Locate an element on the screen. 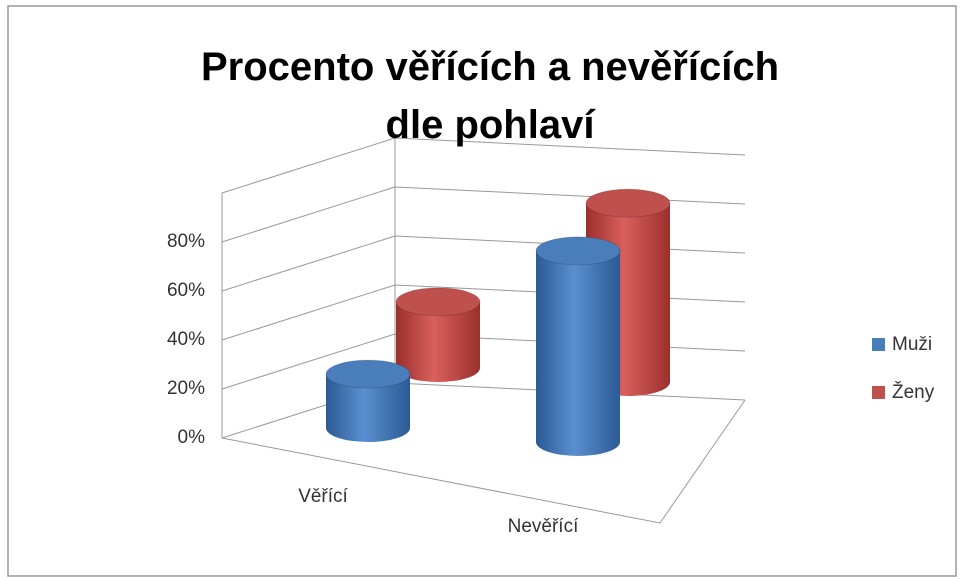  x-tick-label: Nevěřící is located at coordinates (543, 526).